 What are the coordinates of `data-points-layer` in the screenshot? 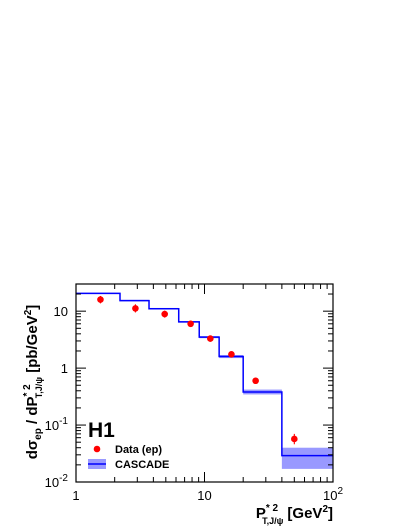 It's located at (197, 370).